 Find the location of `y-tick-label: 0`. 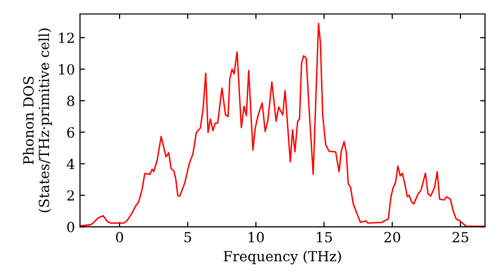

y-tick-label: 0 is located at coordinates (70, 227).